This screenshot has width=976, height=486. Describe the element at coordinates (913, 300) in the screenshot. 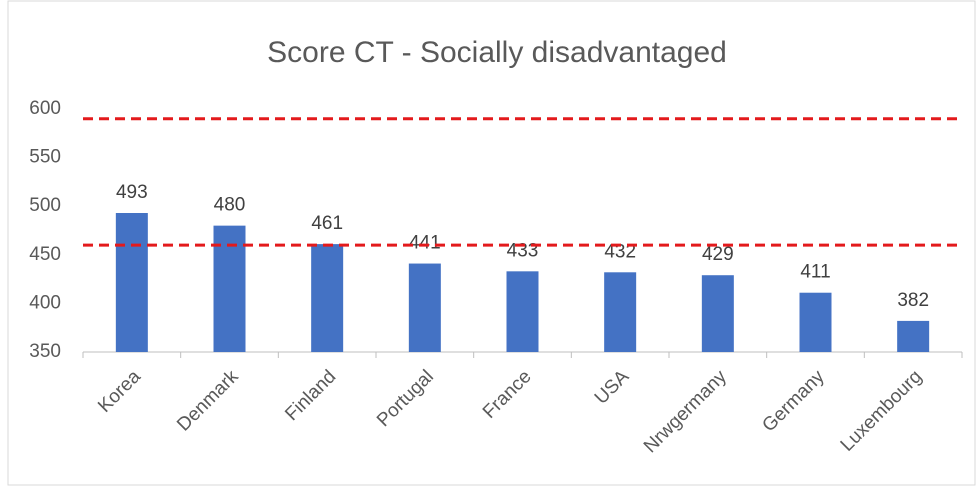

I see `data-label: 382` at that location.